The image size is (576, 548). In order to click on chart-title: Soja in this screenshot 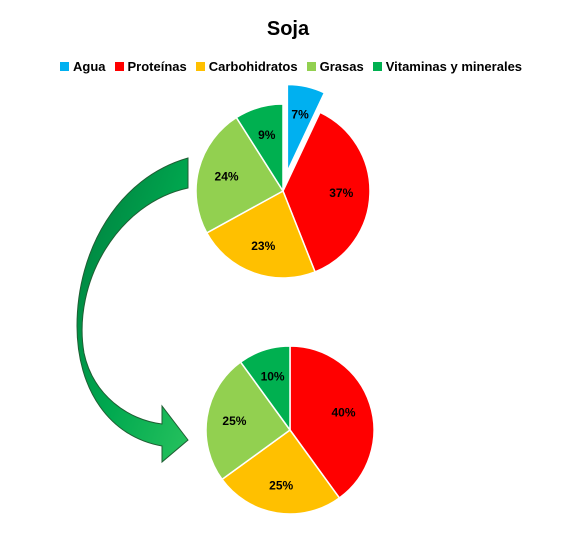, I will do `click(288, 29)`.